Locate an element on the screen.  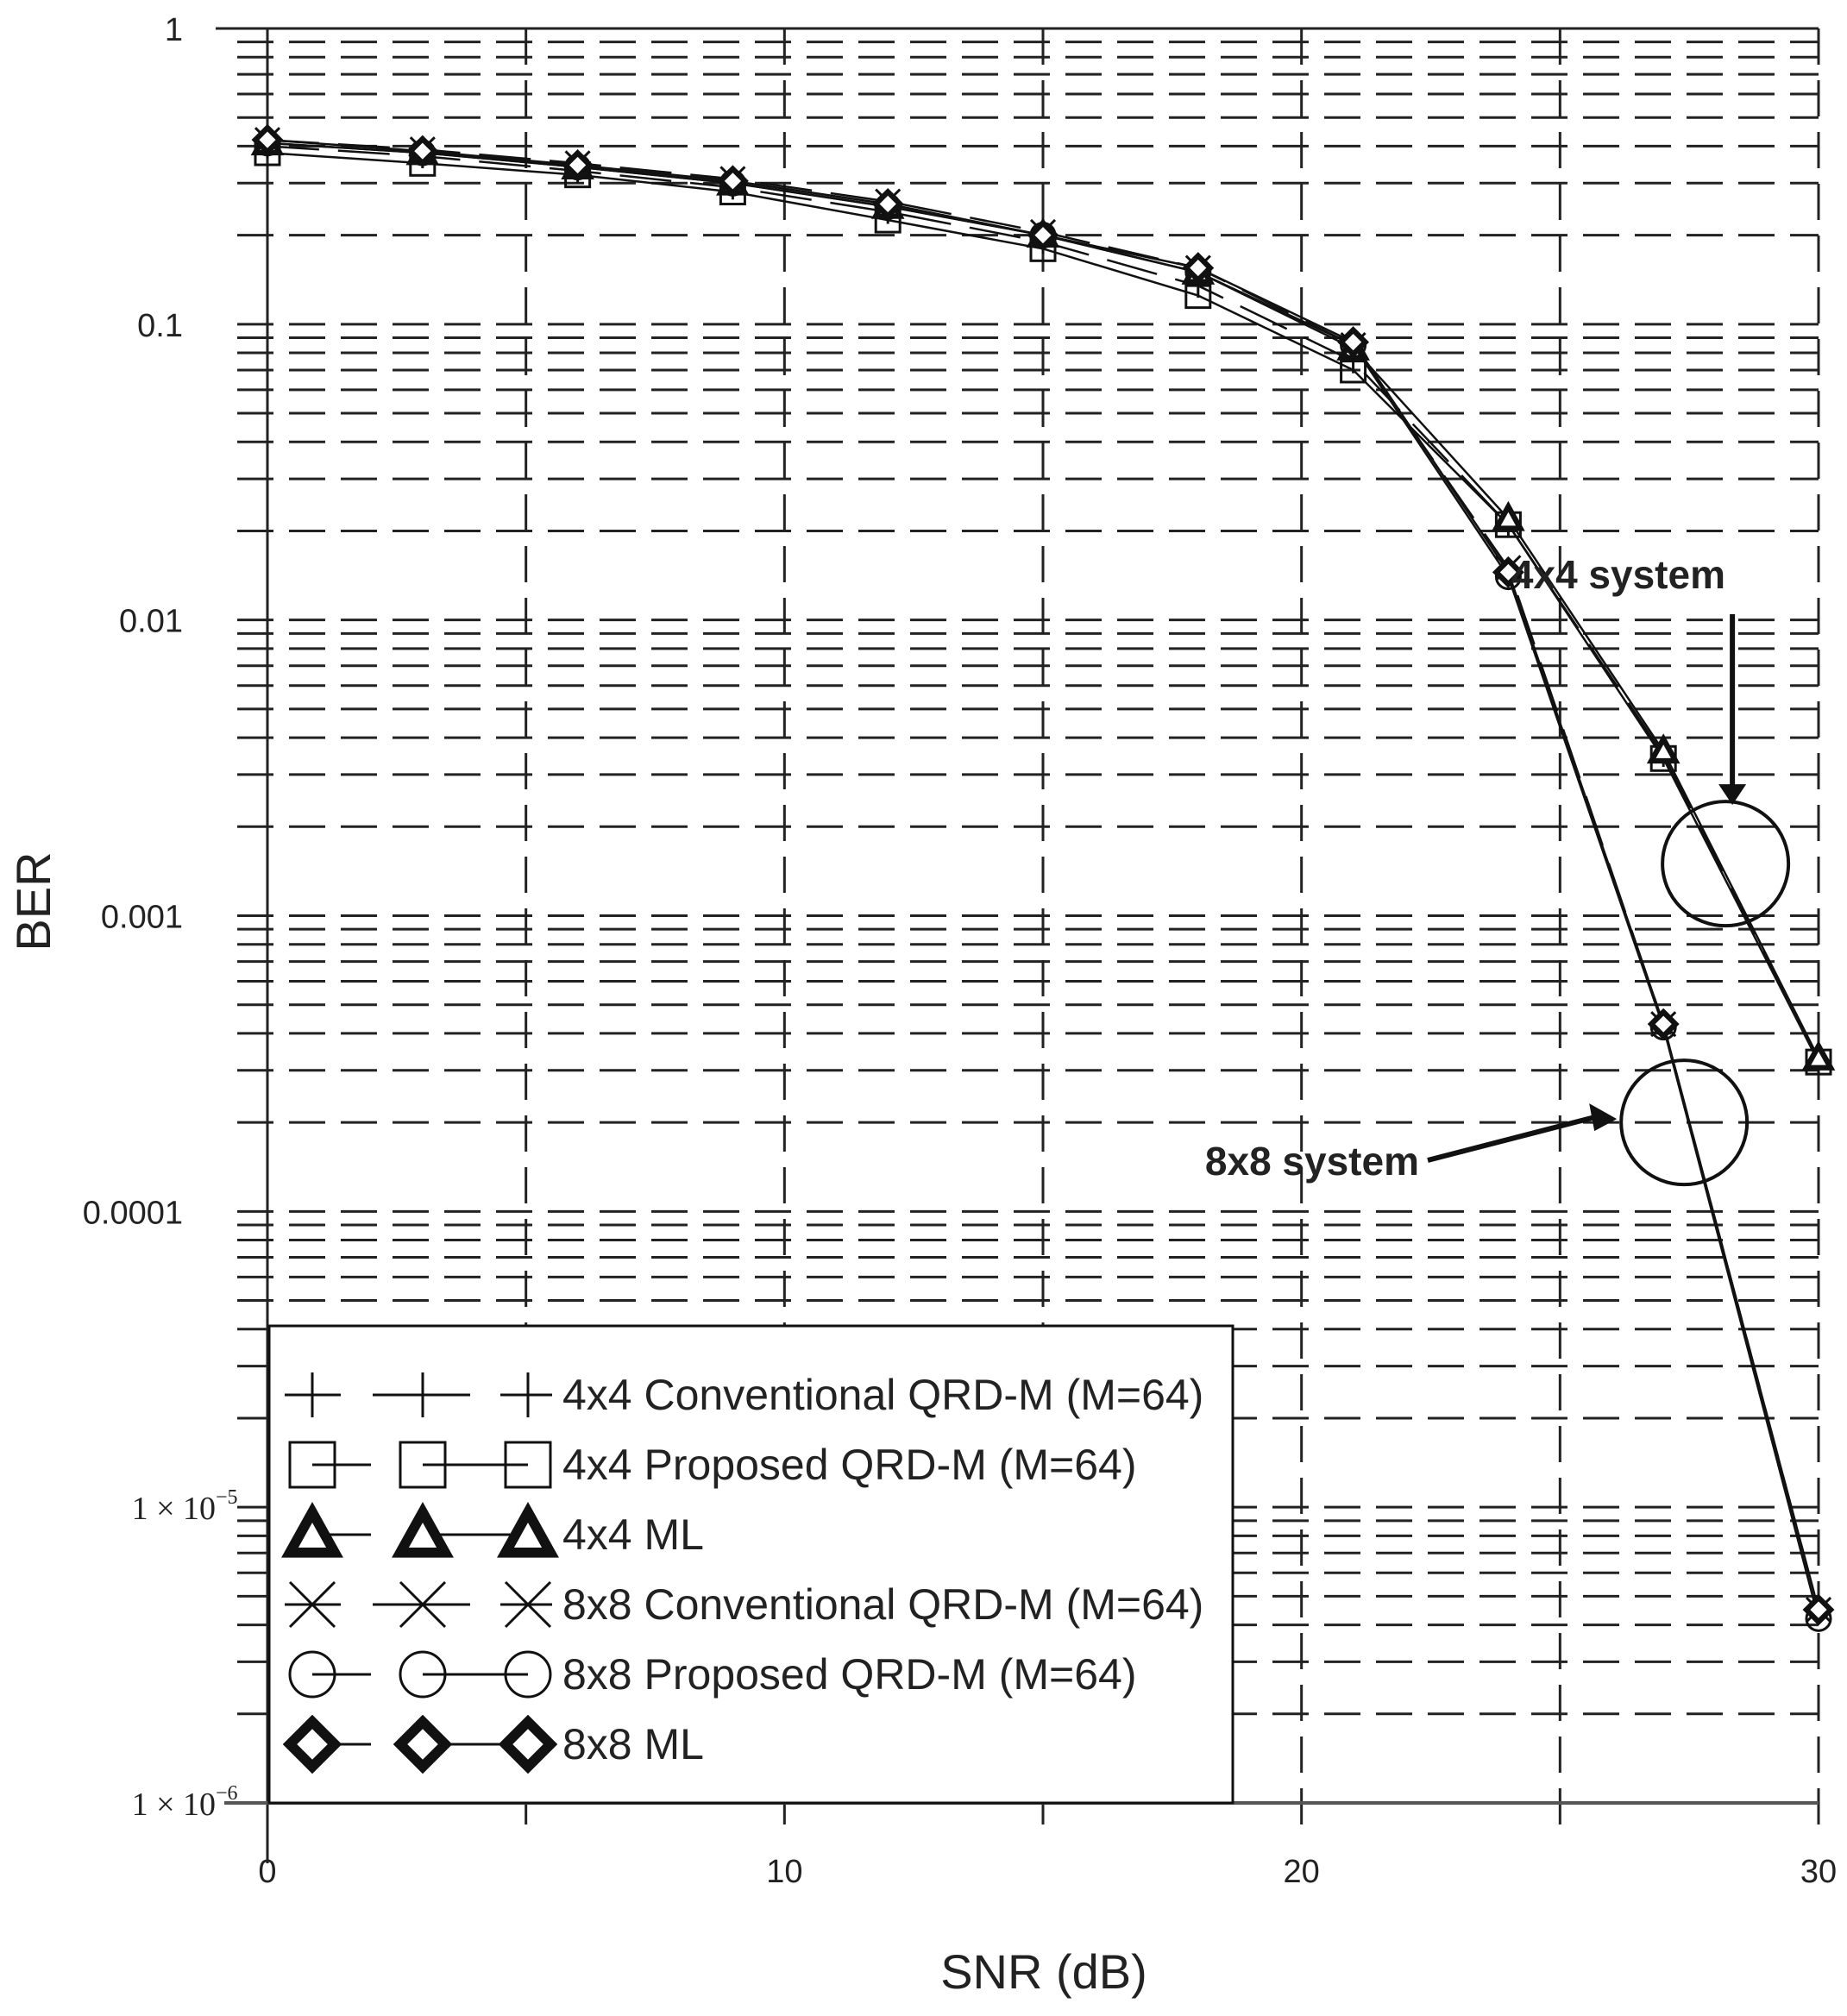
x-axis-label: SNR (dB) is located at coordinates (1043, 1971).